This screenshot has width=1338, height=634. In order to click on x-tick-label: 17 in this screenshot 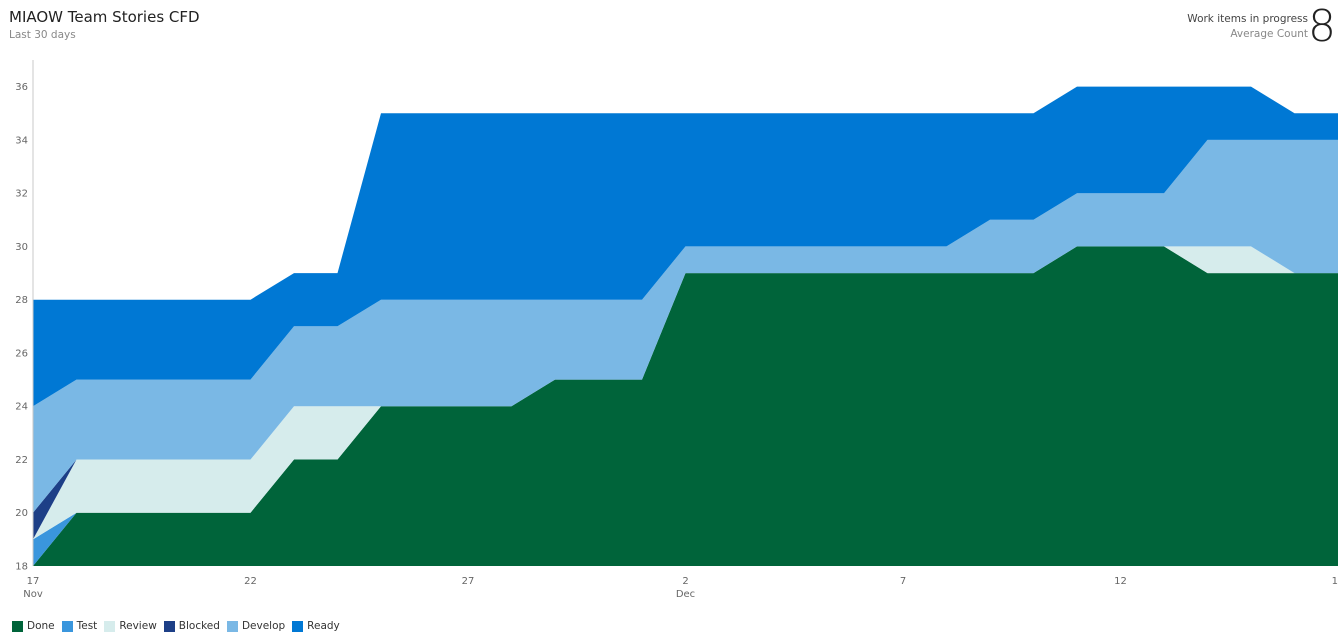, I will do `click(33, 581)`.